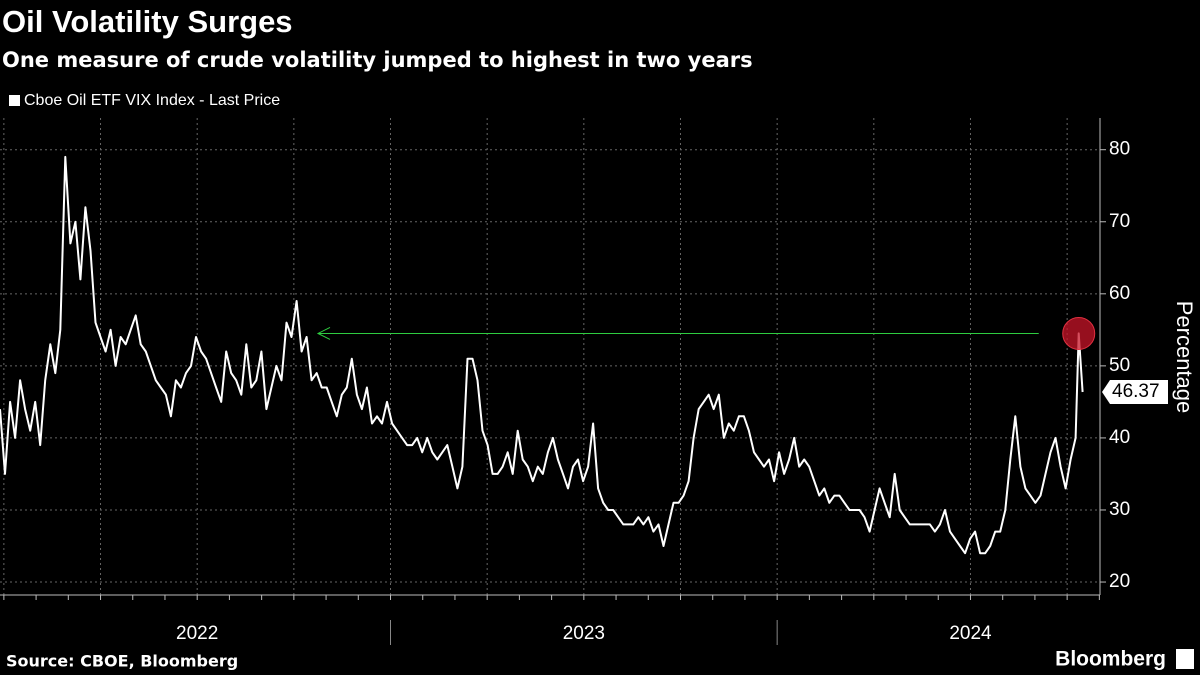 This screenshot has width=1200, height=675. Describe the element at coordinates (1119, 509) in the screenshot. I see `y-tick-label: 30` at that location.